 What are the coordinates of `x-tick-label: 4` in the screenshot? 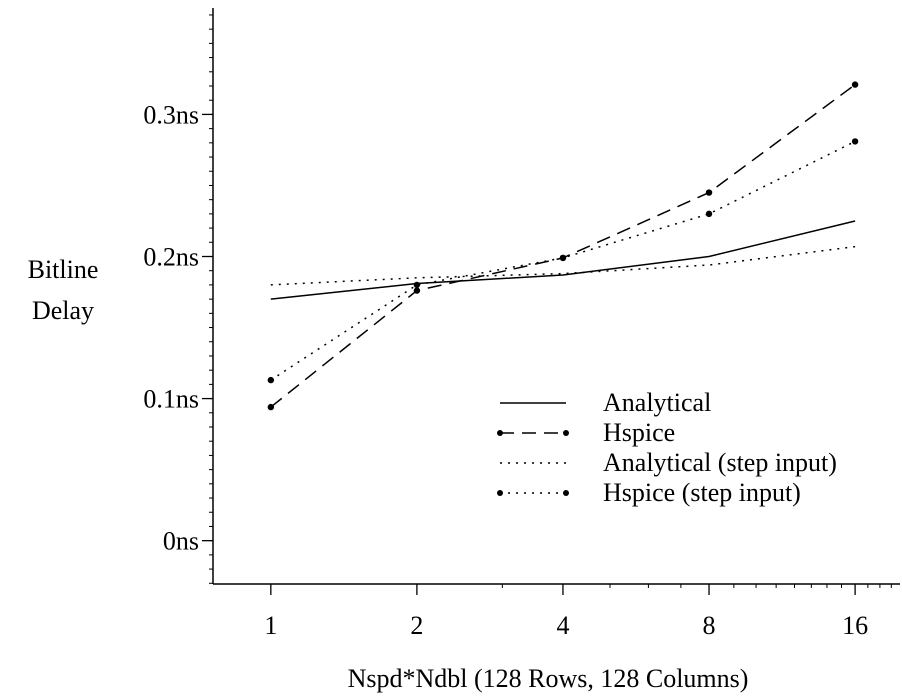 It's located at (562, 625).